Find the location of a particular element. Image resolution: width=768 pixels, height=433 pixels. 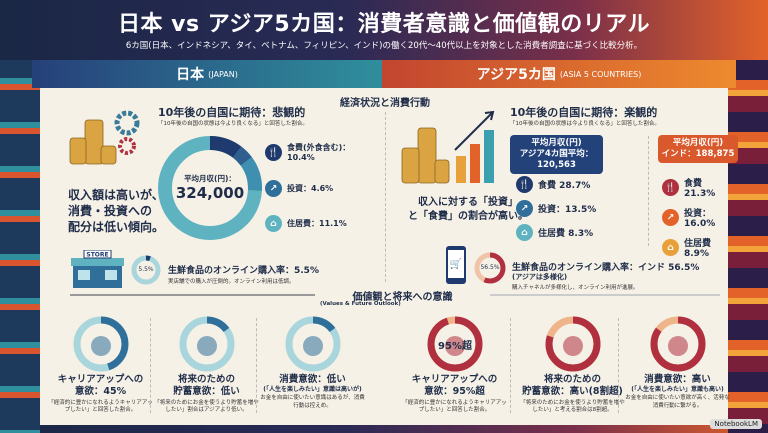

decorative-pattern-right is located at coordinates (748, 246).